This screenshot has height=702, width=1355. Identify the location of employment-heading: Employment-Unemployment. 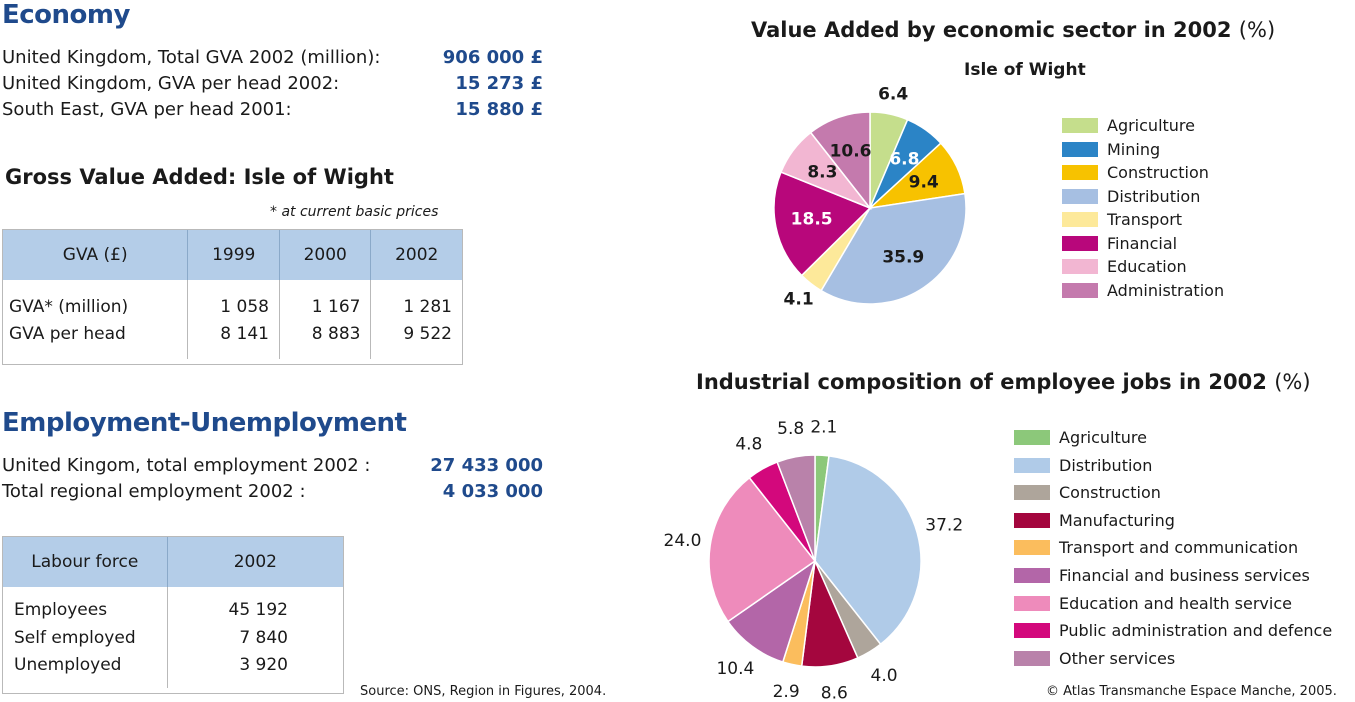
(204, 423).